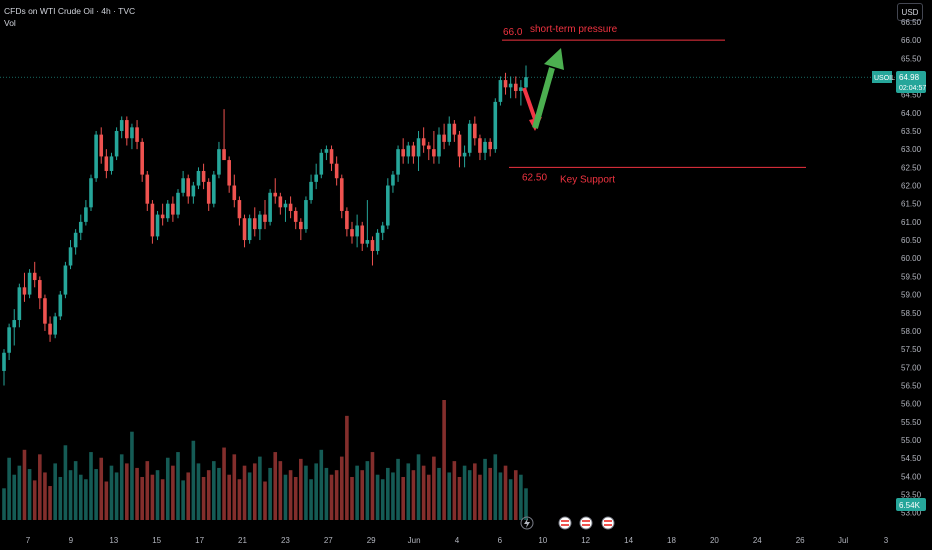 The width and height of the screenshot is (932, 550). What do you see at coordinates (714, 540) in the screenshot?
I see `time-tick-label: 20` at bounding box center [714, 540].